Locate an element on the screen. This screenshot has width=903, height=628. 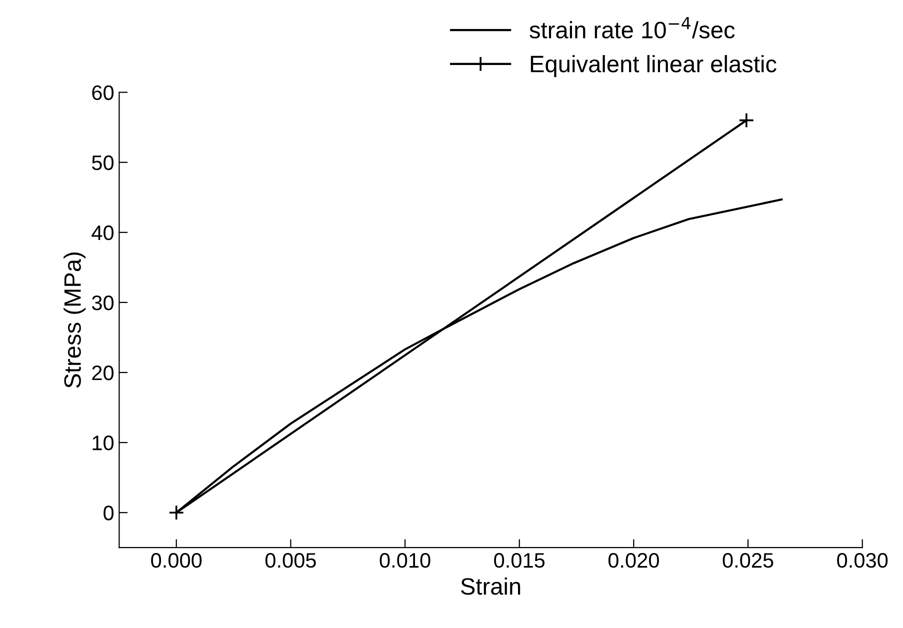
x-tick-label: 0.030 is located at coordinates (862, 560).